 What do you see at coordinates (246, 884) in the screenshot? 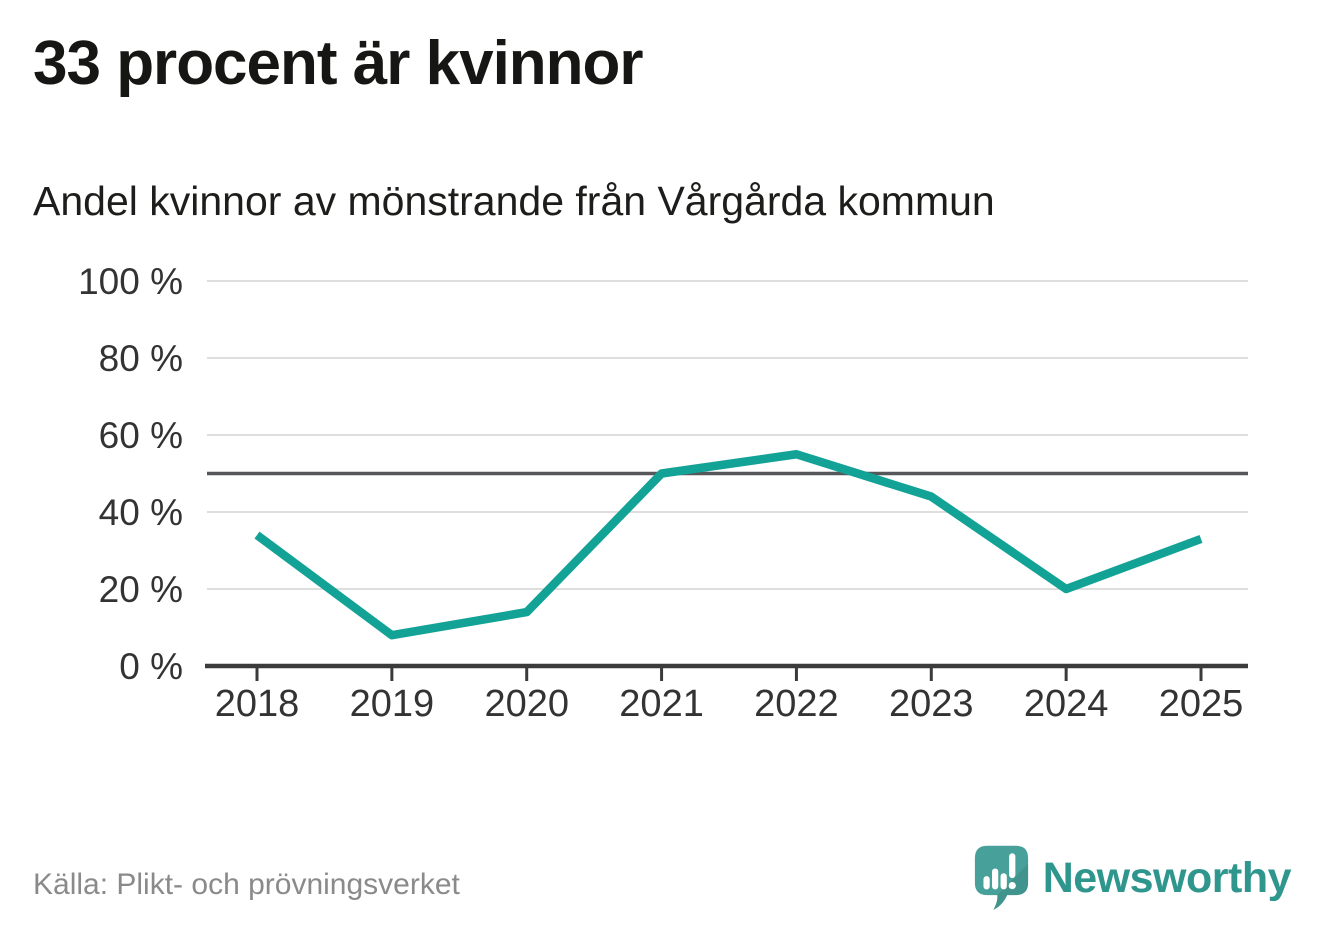
I see `source-caption: Källa: Plikt- och prövningsverket` at bounding box center [246, 884].